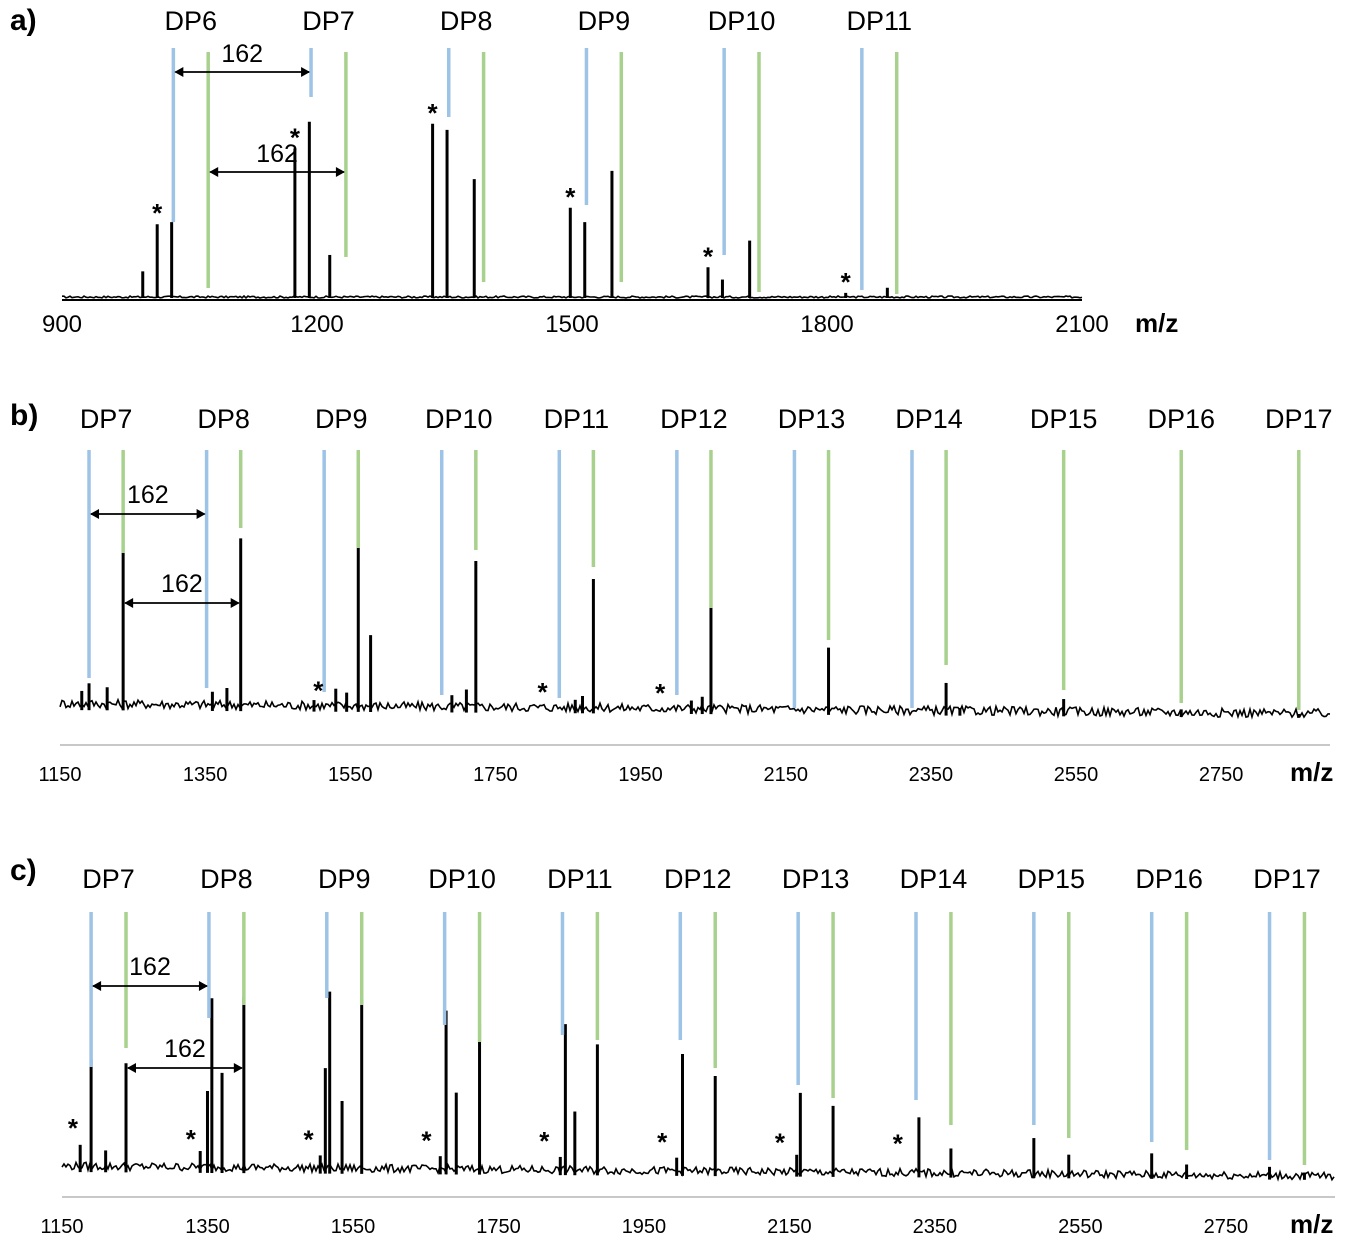 The image size is (1345, 1234). Describe the element at coordinates (1081, 324) in the screenshot. I see `x-tick-label: 2100` at that location.